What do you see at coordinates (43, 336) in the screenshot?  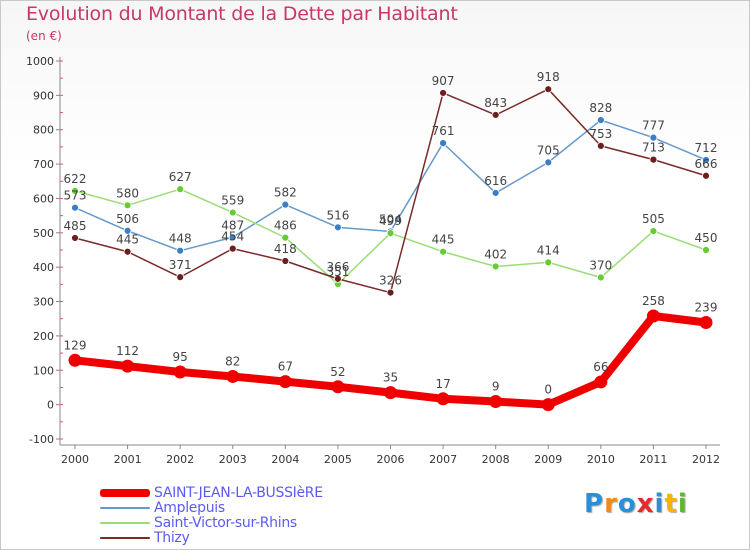 I see `y-tick-label: 200` at bounding box center [43, 336].